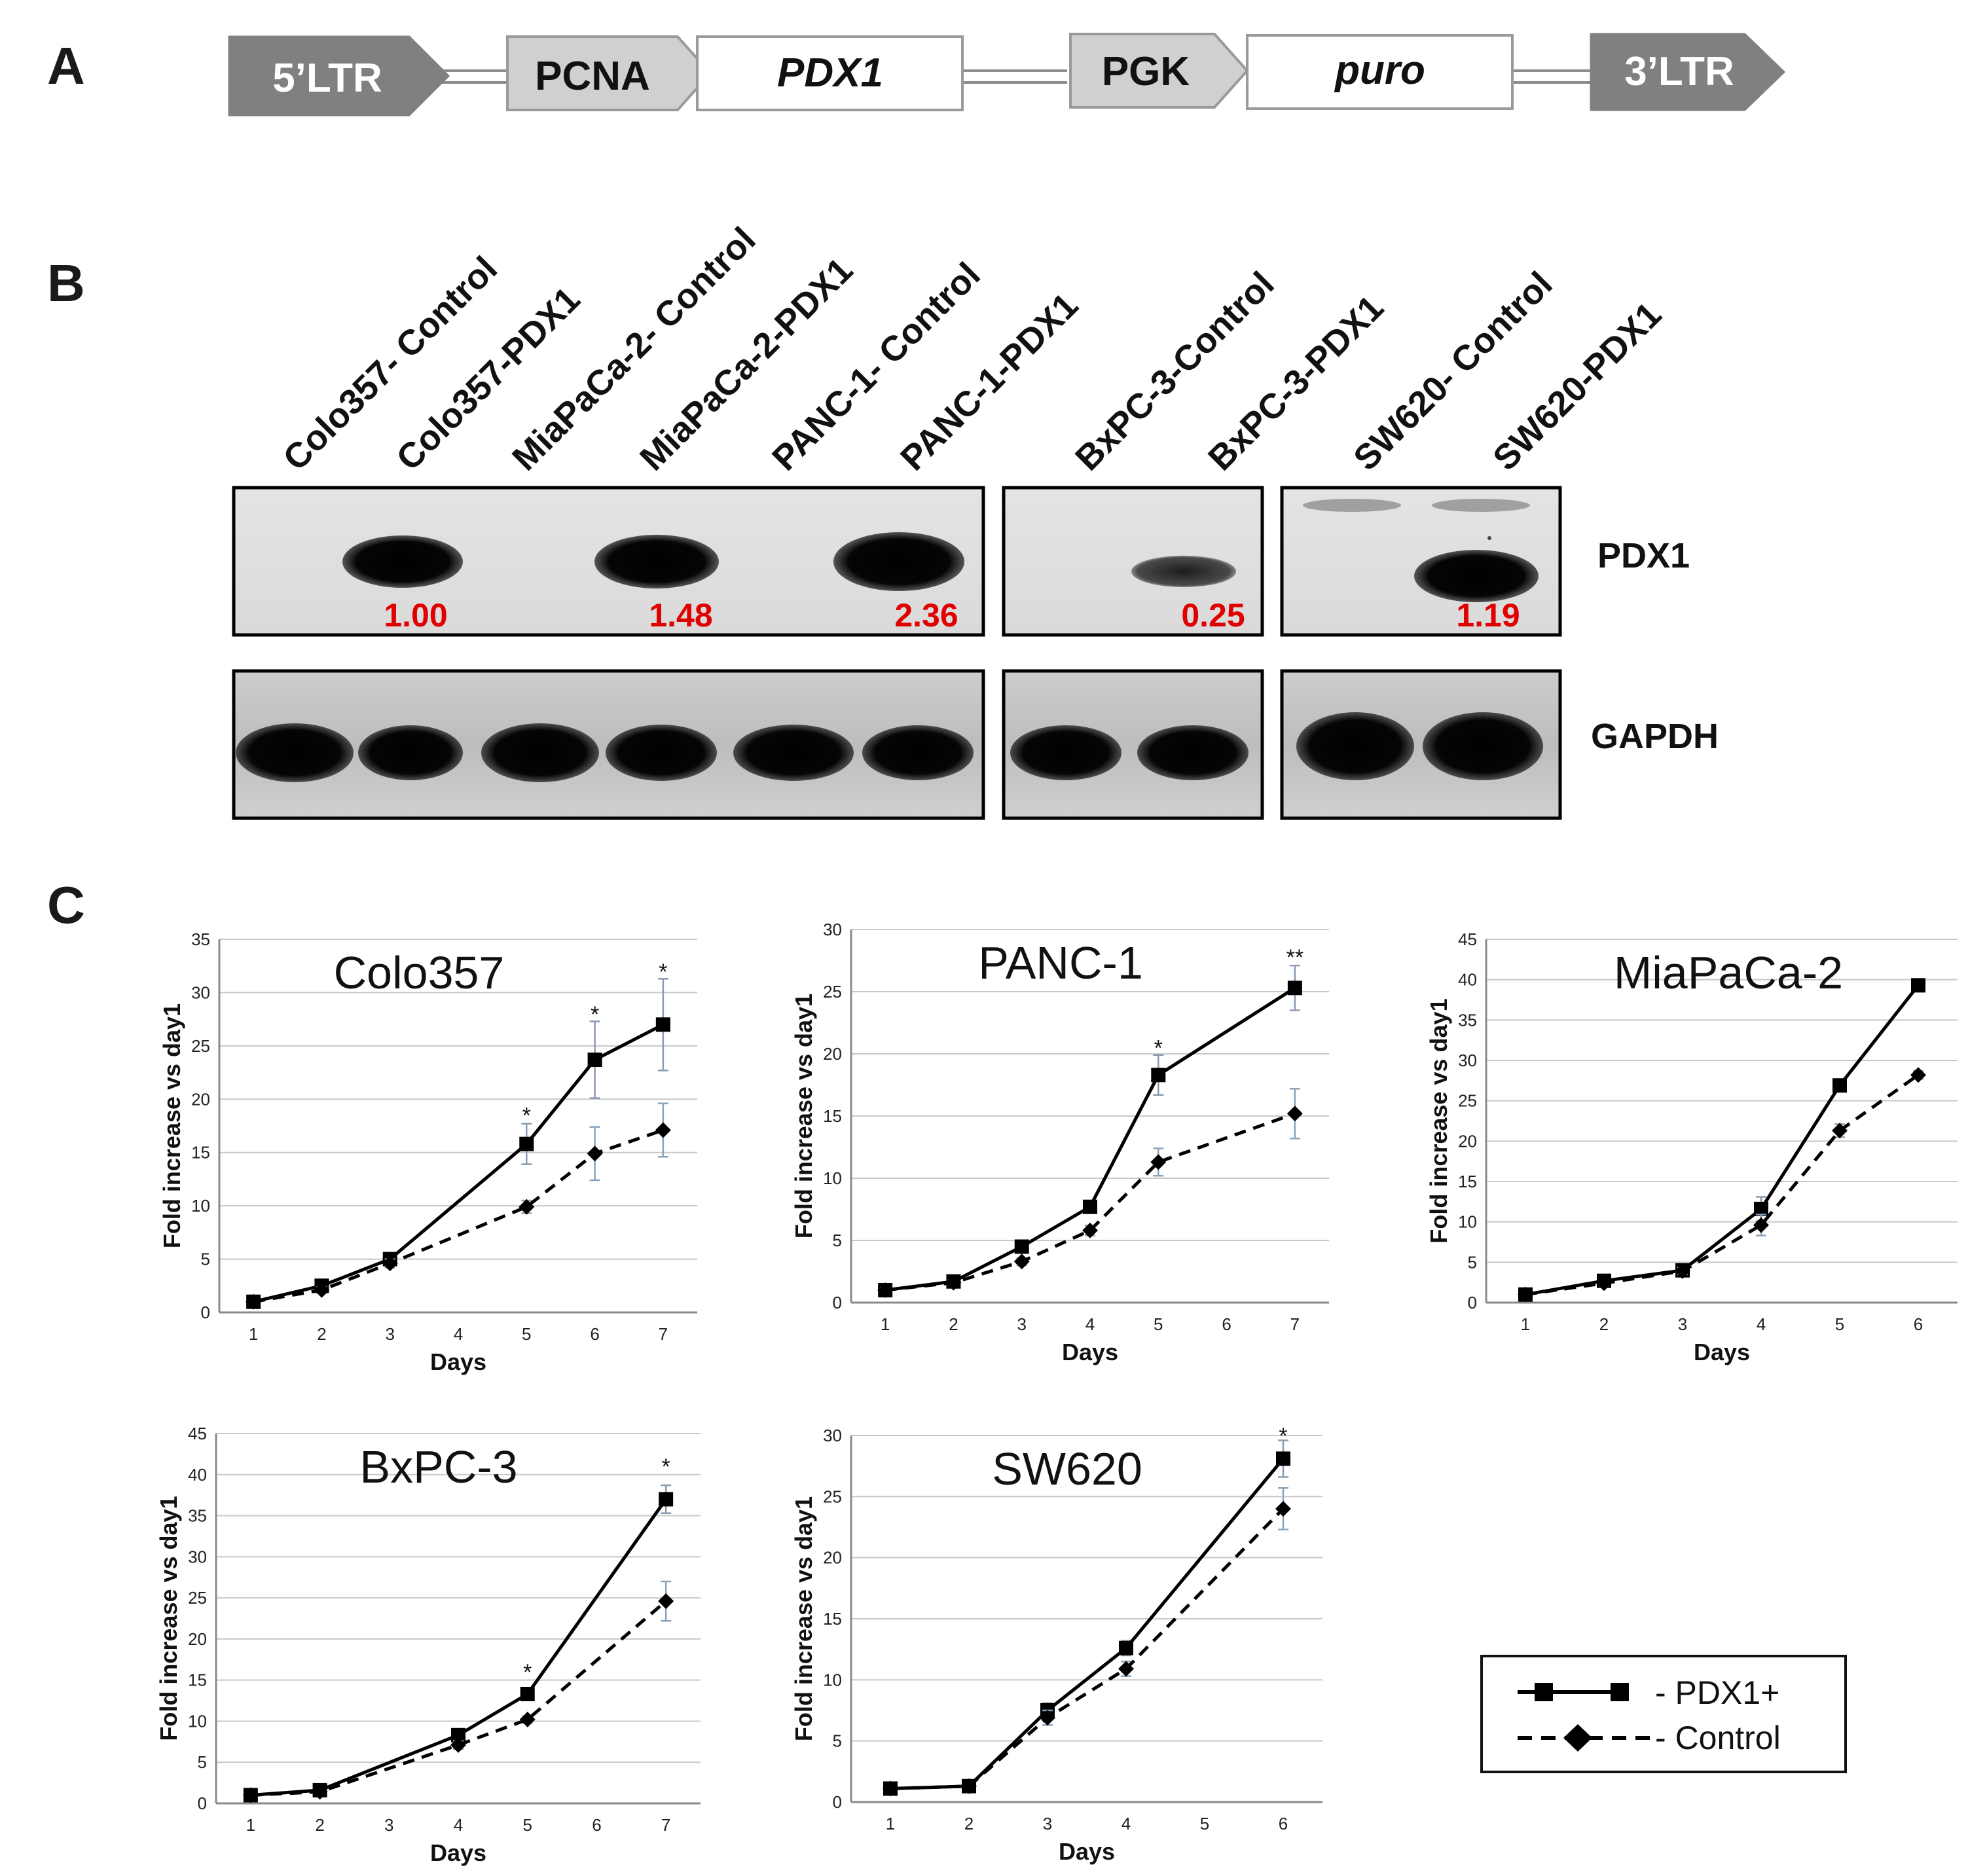 The height and width of the screenshot is (1876, 1987). Describe the element at coordinates (66, 905) in the screenshot. I see `panel-label-c: C` at that location.